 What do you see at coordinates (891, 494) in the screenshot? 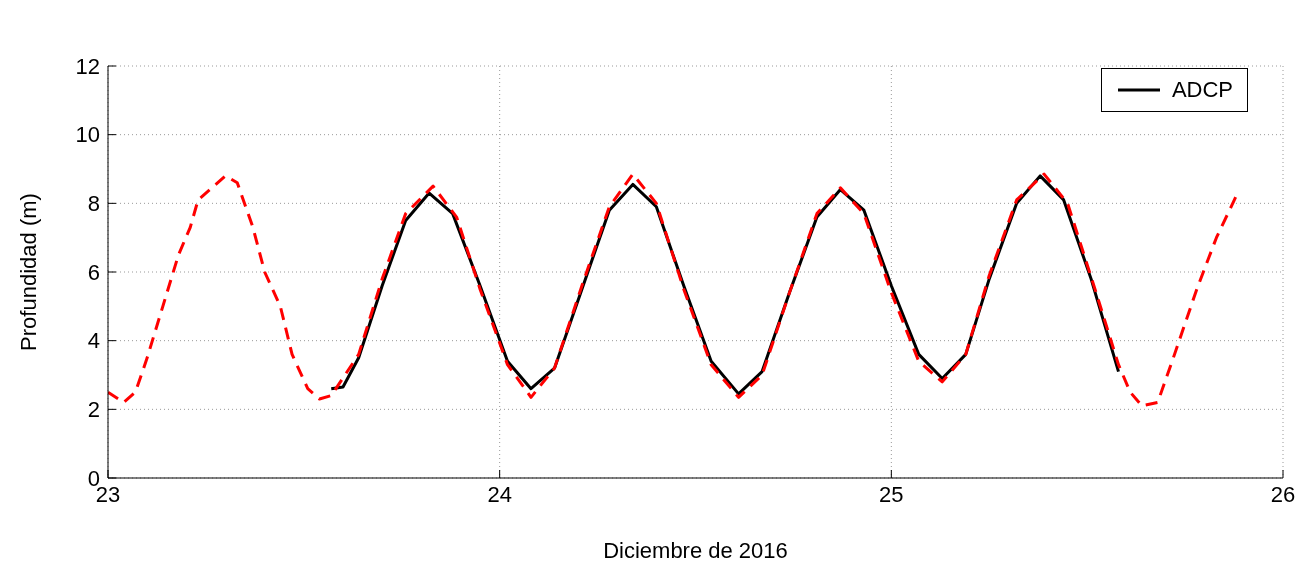
I see `x-tick-label: 25` at bounding box center [891, 494].